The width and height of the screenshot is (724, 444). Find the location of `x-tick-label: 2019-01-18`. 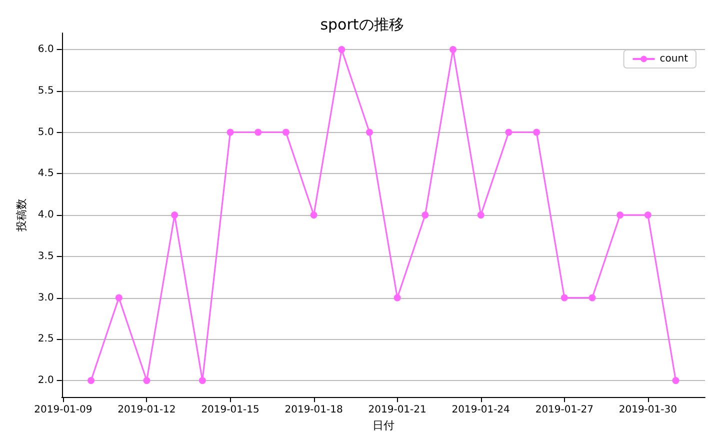

x-tick-label: 2019-01-18 is located at coordinates (313, 410).